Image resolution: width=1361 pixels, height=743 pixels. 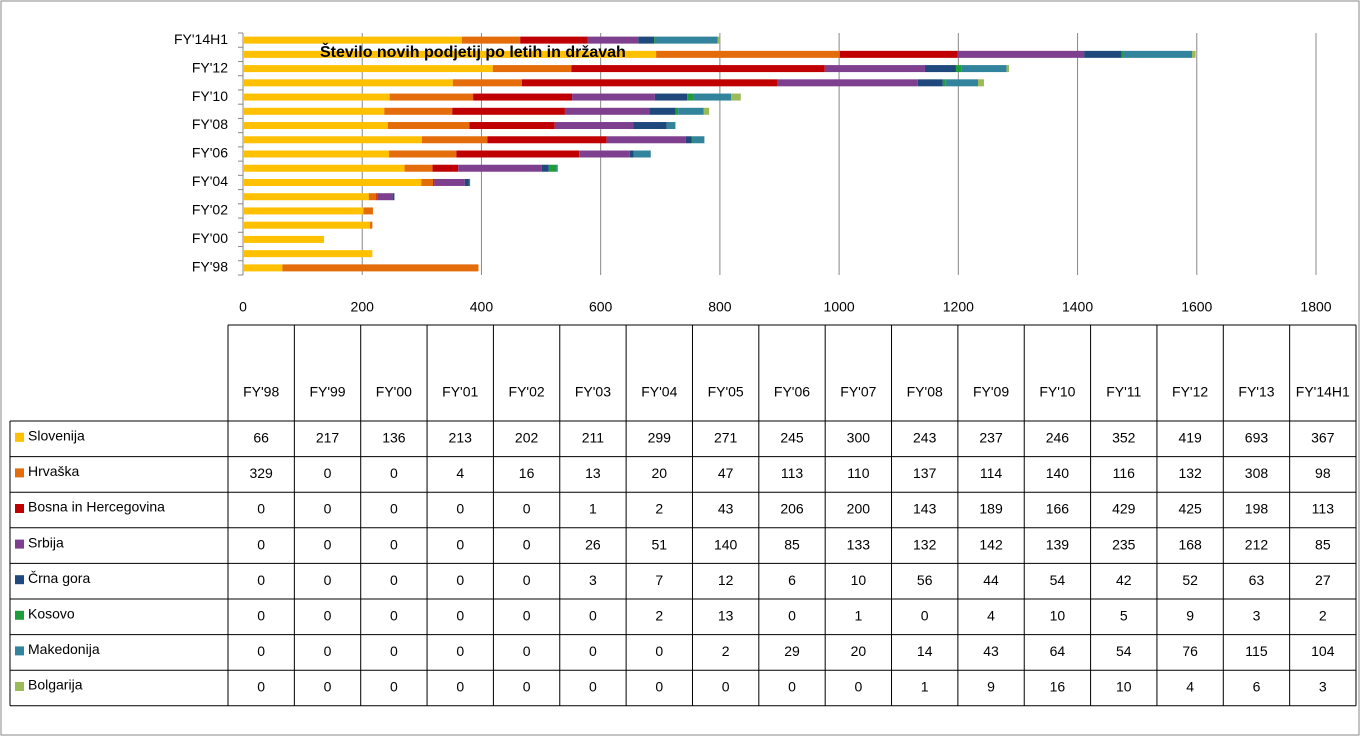 I want to click on table-cell: 213, so click(x=461, y=438).